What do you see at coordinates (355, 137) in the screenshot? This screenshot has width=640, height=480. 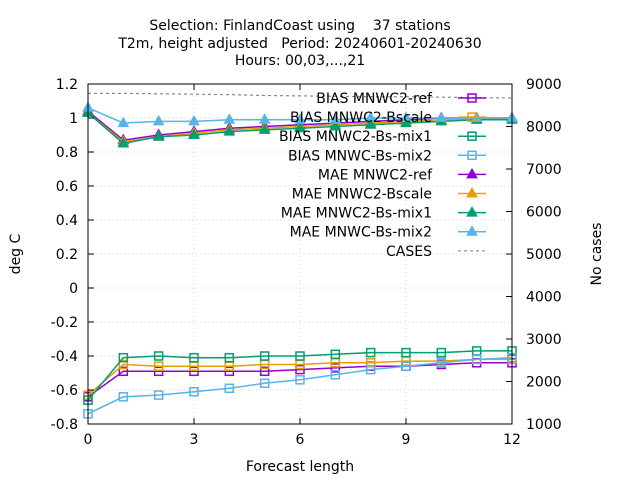 I see `legend-label: BIAS MNWC2-Bs-mix1` at bounding box center [355, 137].